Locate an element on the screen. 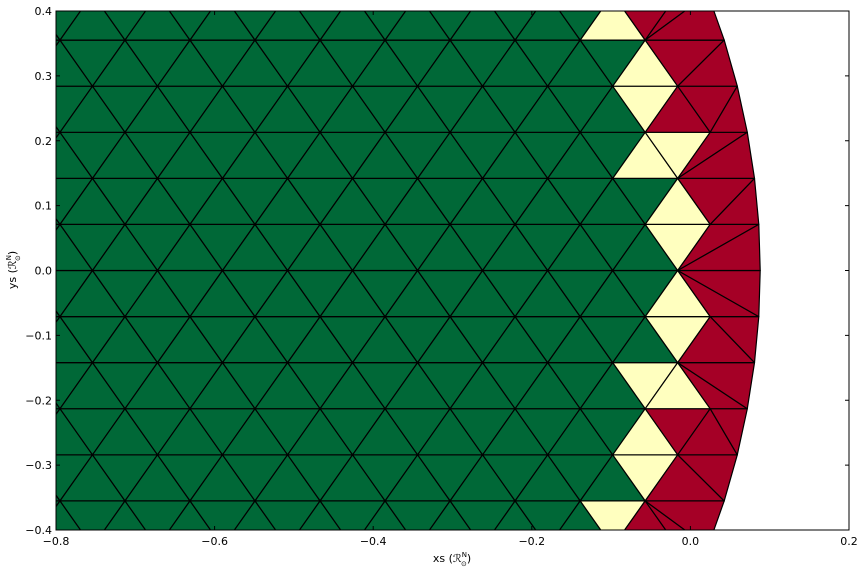 This screenshot has height=574, width=863. y-tick-label: −0.4 is located at coordinates (38, 530).